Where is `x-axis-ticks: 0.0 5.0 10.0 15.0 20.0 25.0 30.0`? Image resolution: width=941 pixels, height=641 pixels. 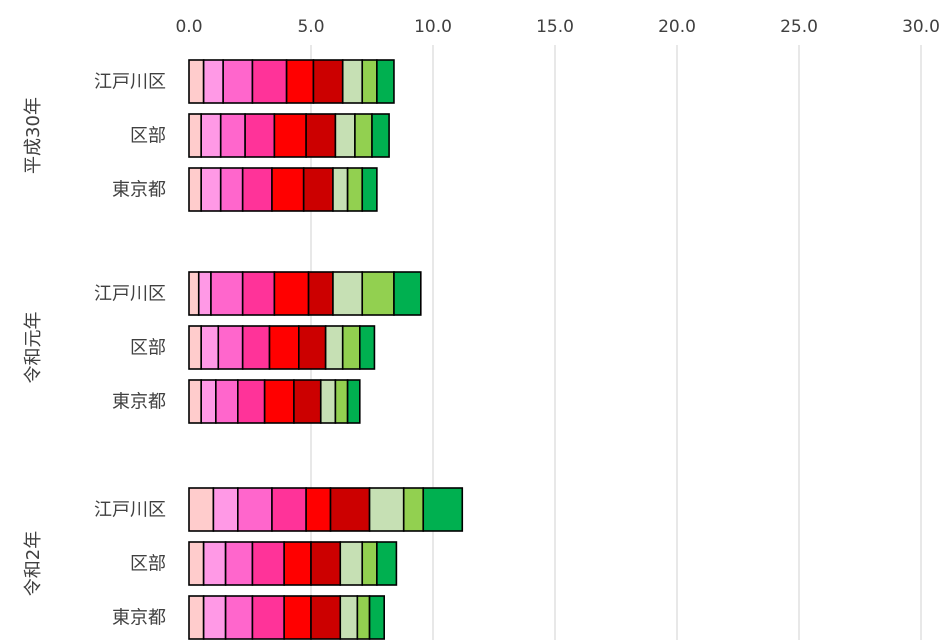 x-axis-ticks: 0.0 5.0 10.0 15.0 20.0 25.0 30.0 is located at coordinates (557, 27).